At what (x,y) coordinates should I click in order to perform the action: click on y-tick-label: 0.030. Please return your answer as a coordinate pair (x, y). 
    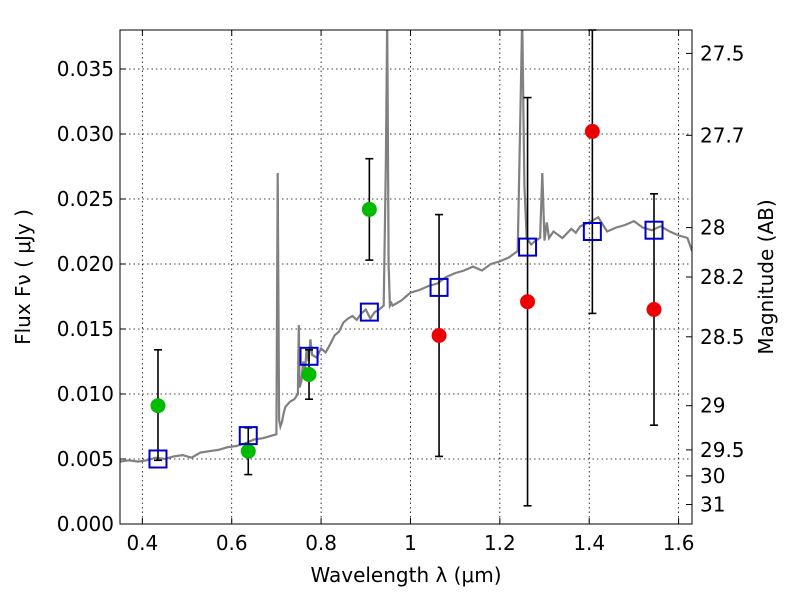
    Looking at the image, I should click on (85, 134).